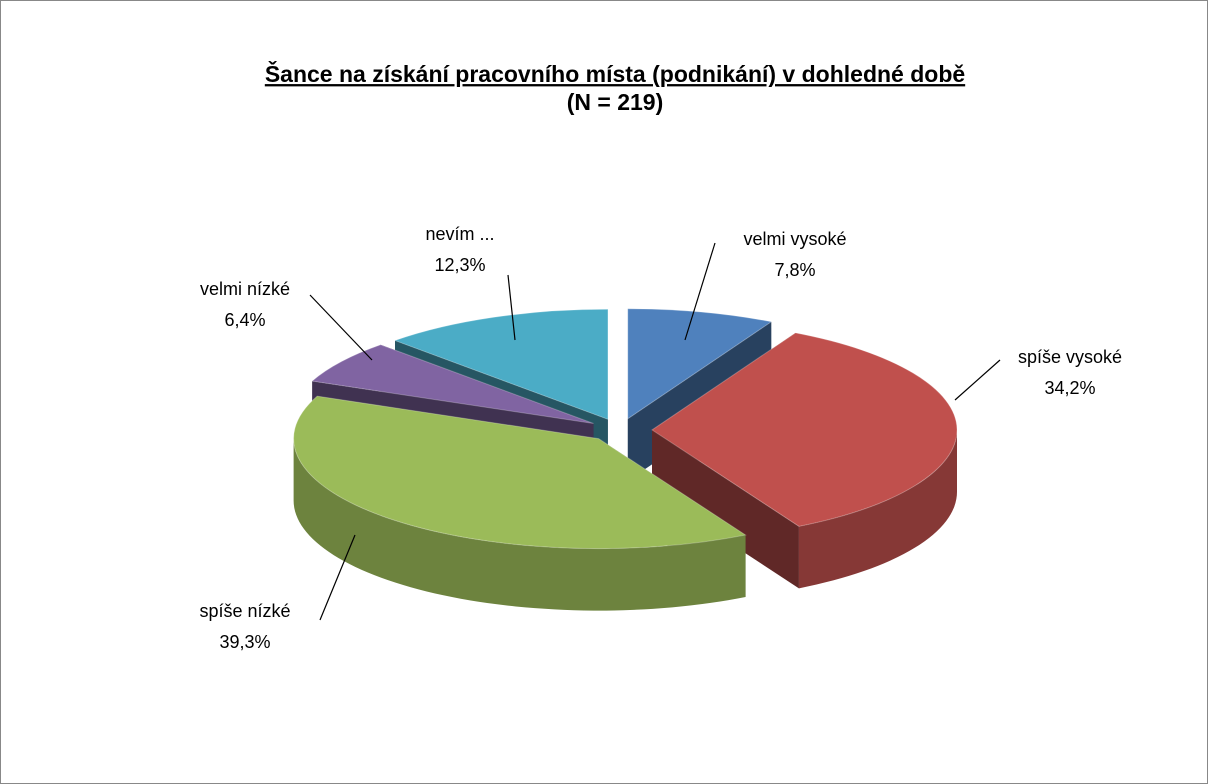 The width and height of the screenshot is (1208, 784). What do you see at coordinates (794, 270) in the screenshot?
I see `slice-value-label: 7,8%` at bounding box center [794, 270].